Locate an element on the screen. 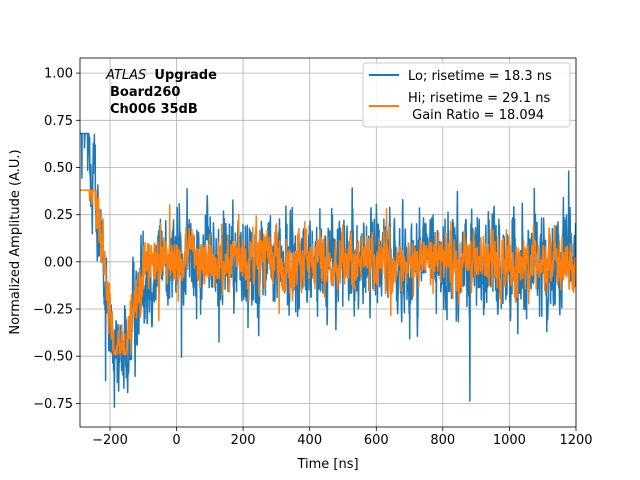 This screenshot has height=480, width=640. x-tick-label: 0 is located at coordinates (176, 440).